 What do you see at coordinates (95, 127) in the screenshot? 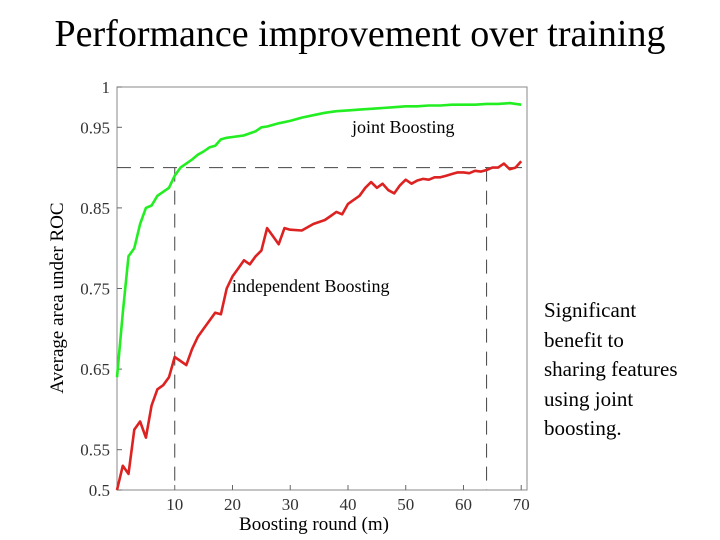
I see `y-tick-label: 0.95` at bounding box center [95, 127].